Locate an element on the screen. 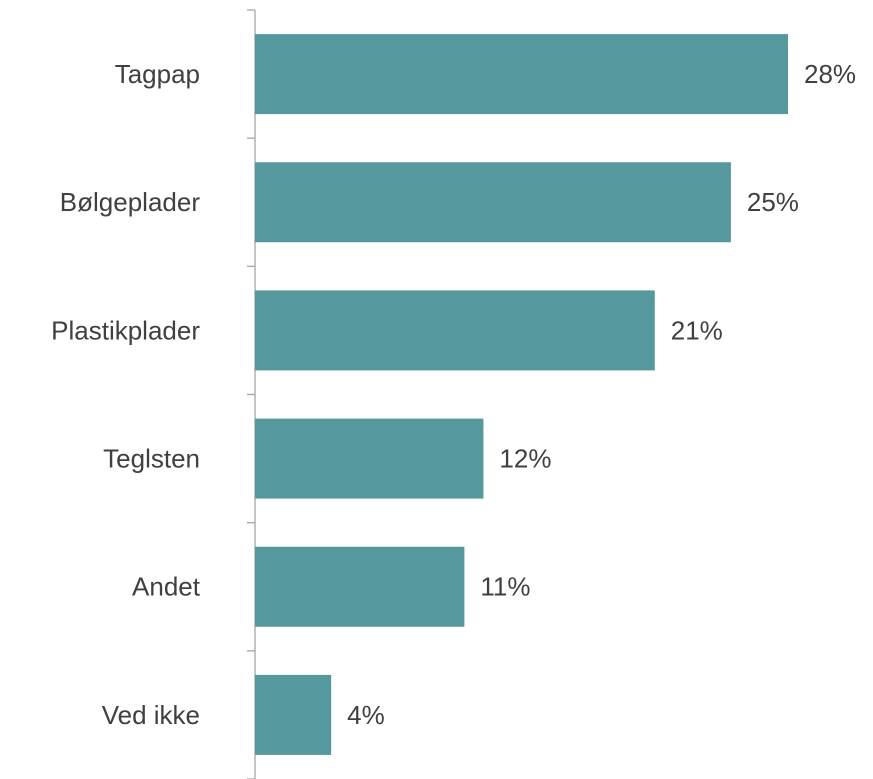 This screenshot has width=873, height=779. data-label: 11% is located at coordinates (505, 587).